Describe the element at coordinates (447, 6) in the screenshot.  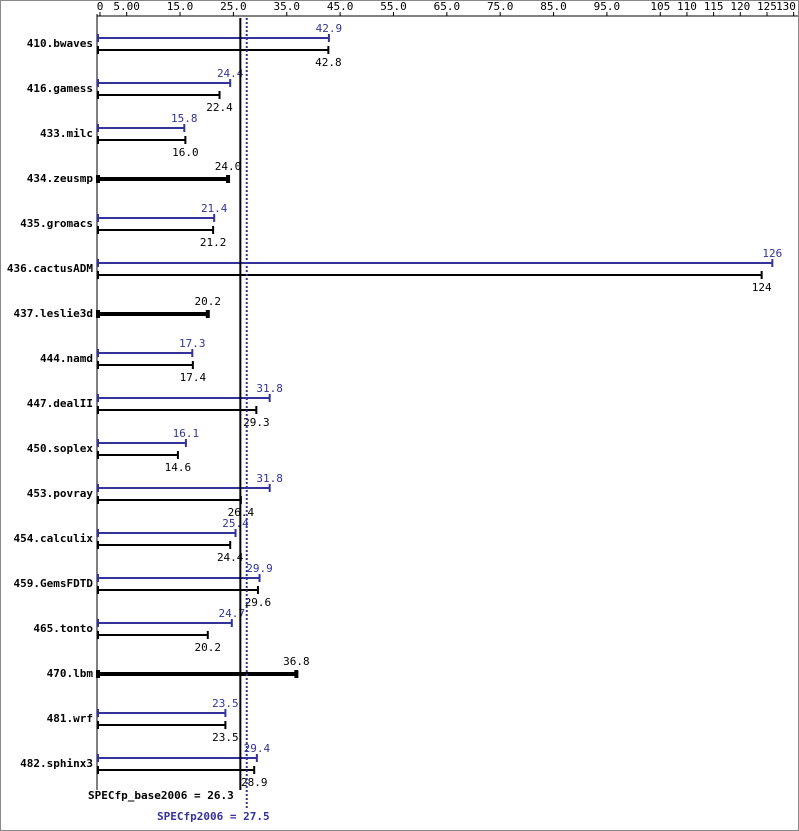
I see `x-tick-label: 65.0` at that location.